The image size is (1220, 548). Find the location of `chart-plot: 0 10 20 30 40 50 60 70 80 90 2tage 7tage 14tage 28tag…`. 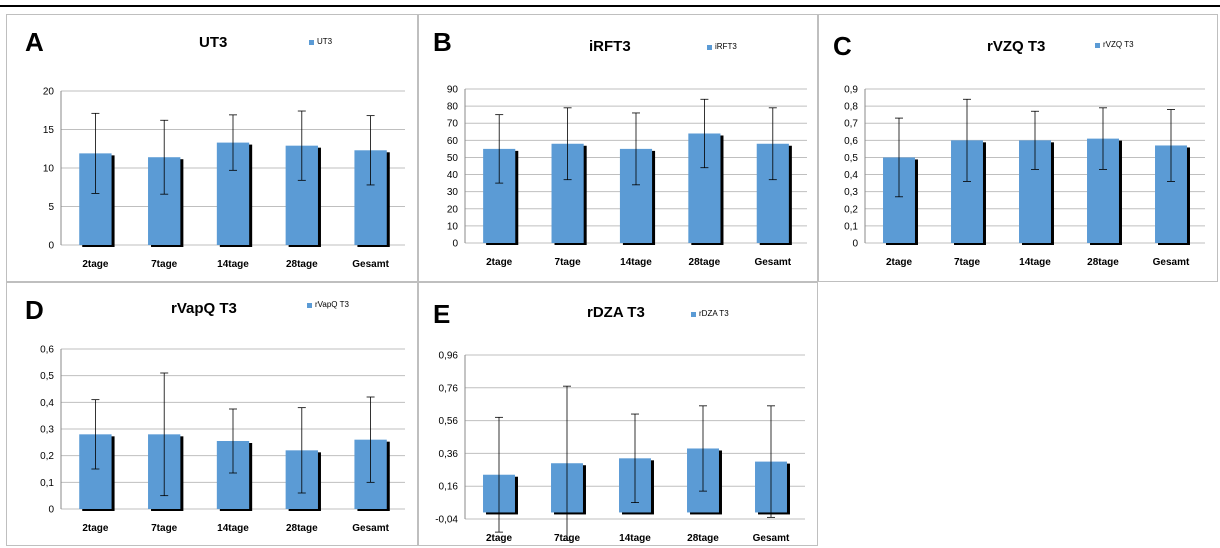

chart-plot: 0 10 20 30 40 50 60 70 80 90 2tage 7tage 14tage 28tag… is located at coordinates (627, 176).